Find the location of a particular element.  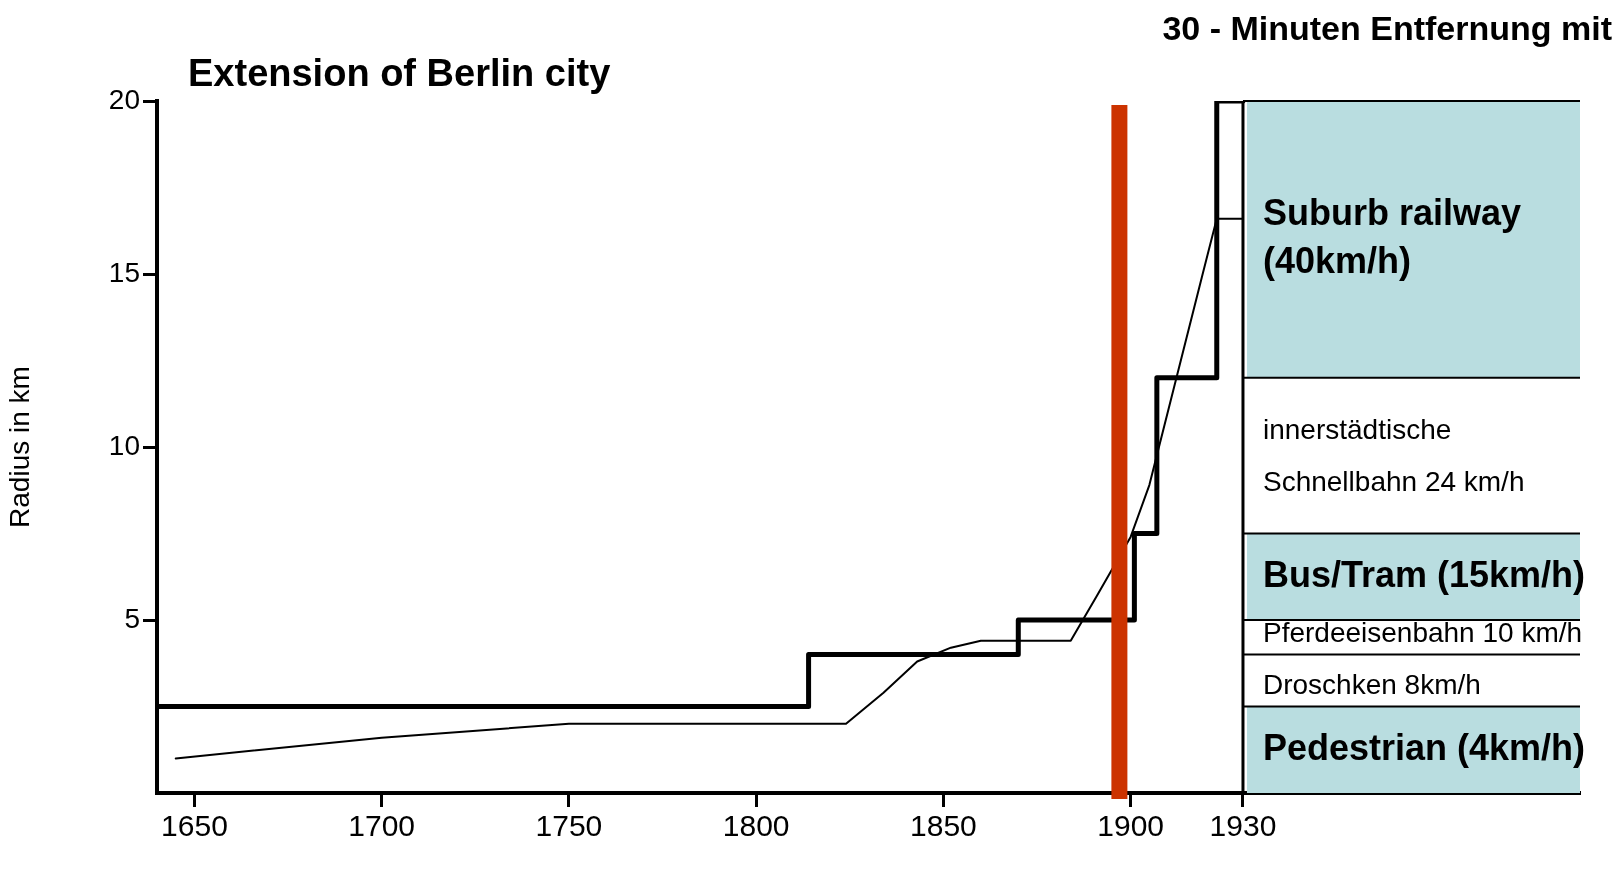

x-tick-label: 1800 is located at coordinates (756, 826).